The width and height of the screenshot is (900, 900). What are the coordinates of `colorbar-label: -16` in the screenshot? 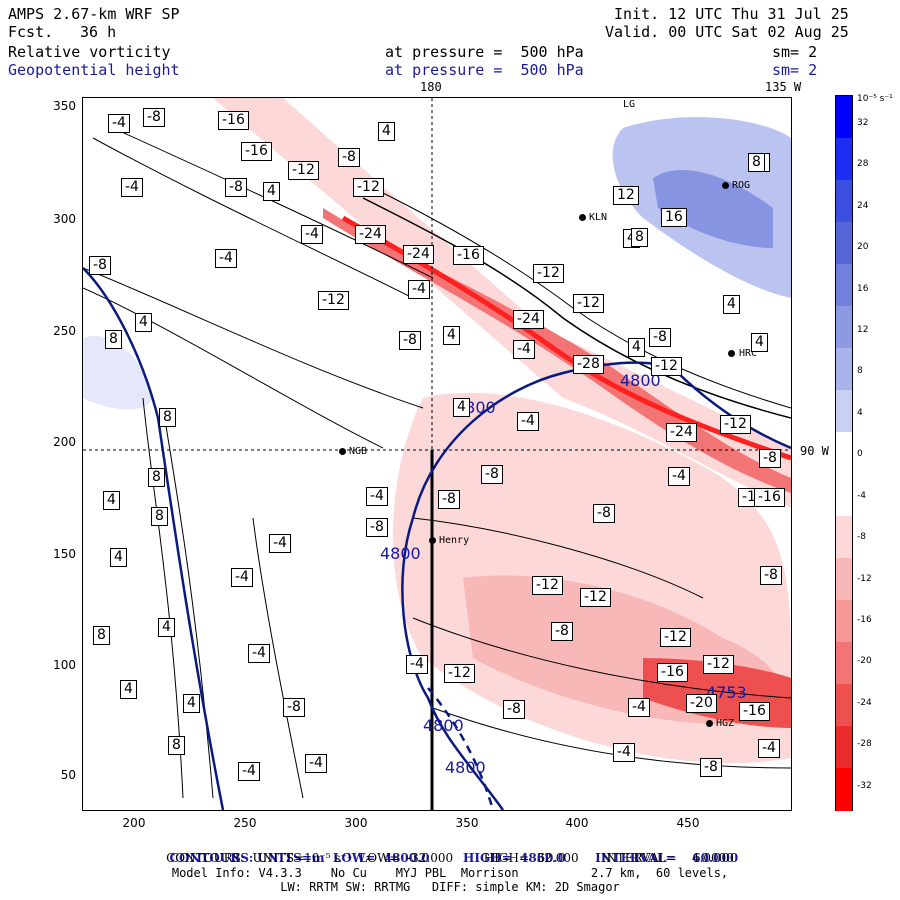 It's located at (864, 619).